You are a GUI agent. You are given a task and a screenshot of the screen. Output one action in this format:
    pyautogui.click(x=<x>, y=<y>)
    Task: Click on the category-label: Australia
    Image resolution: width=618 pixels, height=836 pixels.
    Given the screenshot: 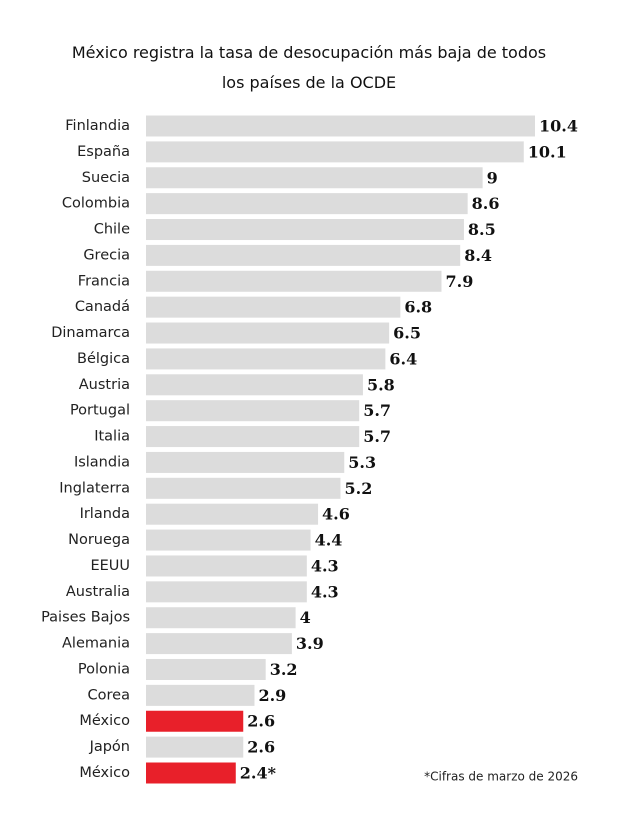 What is the action you would take?
    pyautogui.click(x=98, y=592)
    